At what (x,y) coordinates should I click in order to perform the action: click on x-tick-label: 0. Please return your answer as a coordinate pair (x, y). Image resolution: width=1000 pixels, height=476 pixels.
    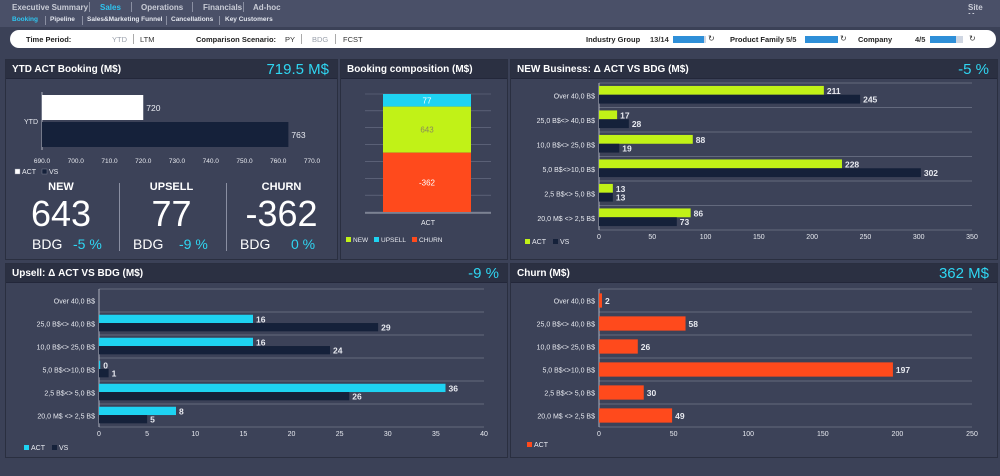
    Looking at the image, I should click on (99, 434).